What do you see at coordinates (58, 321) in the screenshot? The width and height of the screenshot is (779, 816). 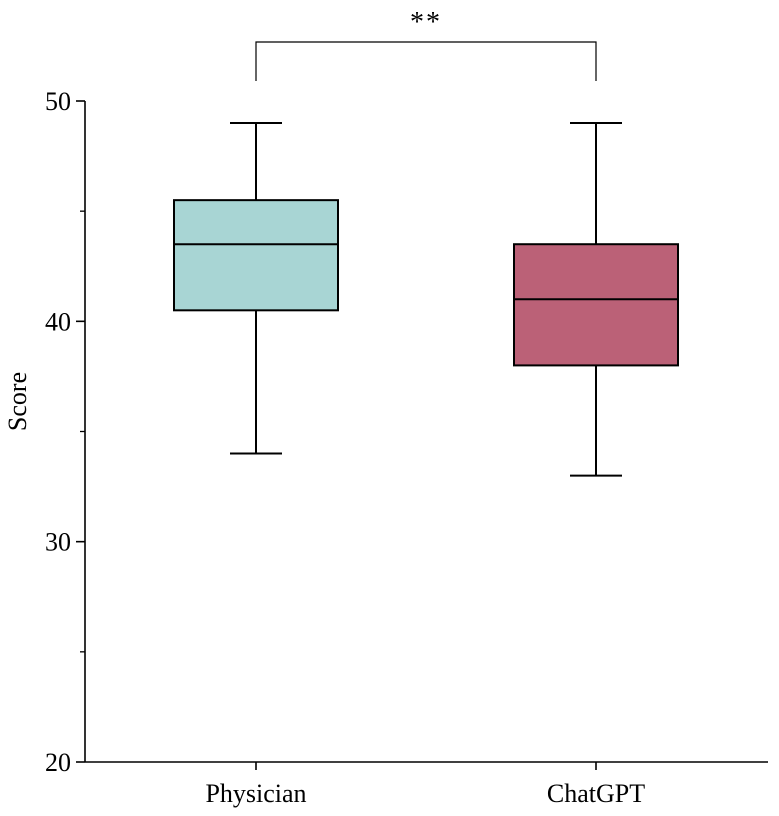 I see `y-tick-label-40: 40` at bounding box center [58, 321].